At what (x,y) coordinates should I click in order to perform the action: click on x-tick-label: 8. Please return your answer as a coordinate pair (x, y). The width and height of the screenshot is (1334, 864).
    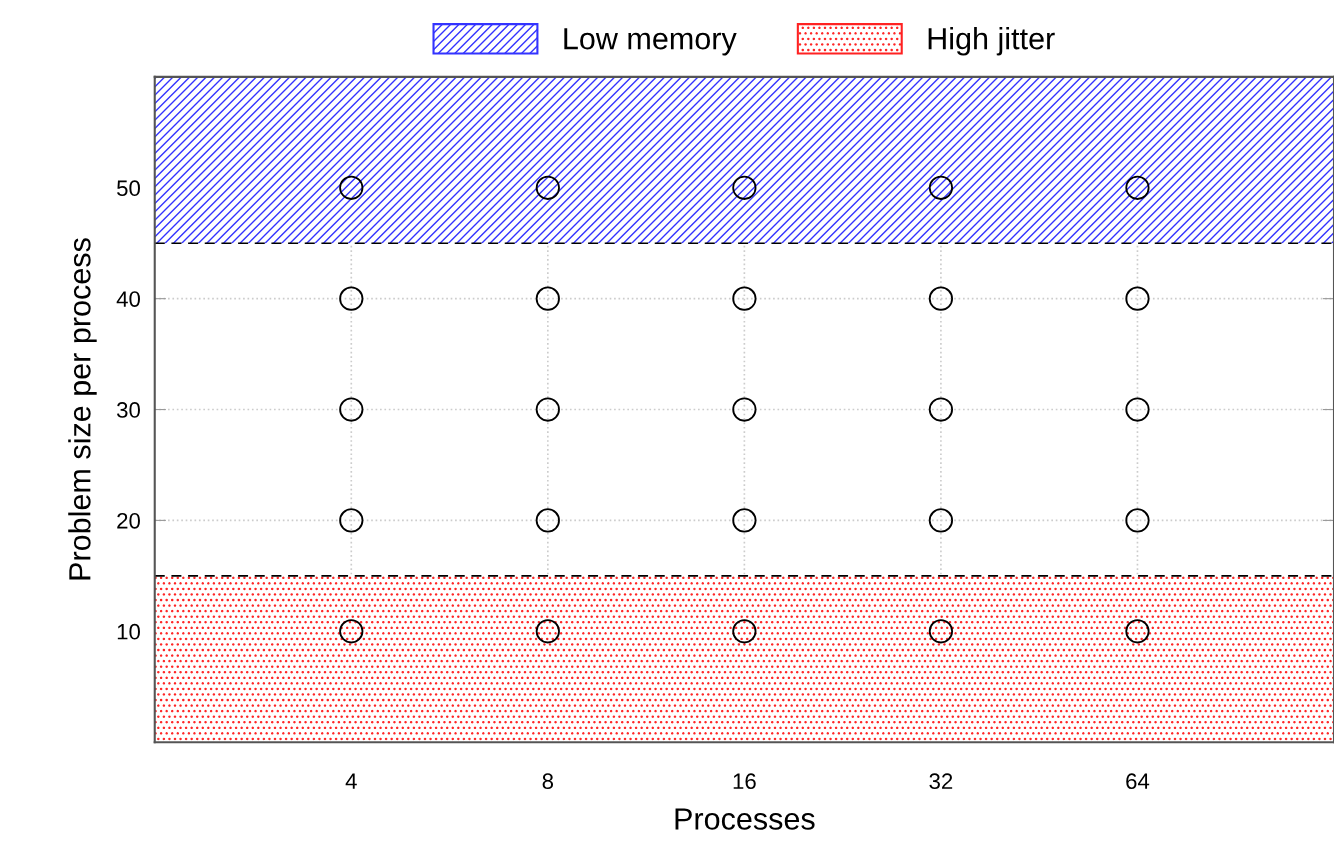
    Looking at the image, I should click on (548, 781).